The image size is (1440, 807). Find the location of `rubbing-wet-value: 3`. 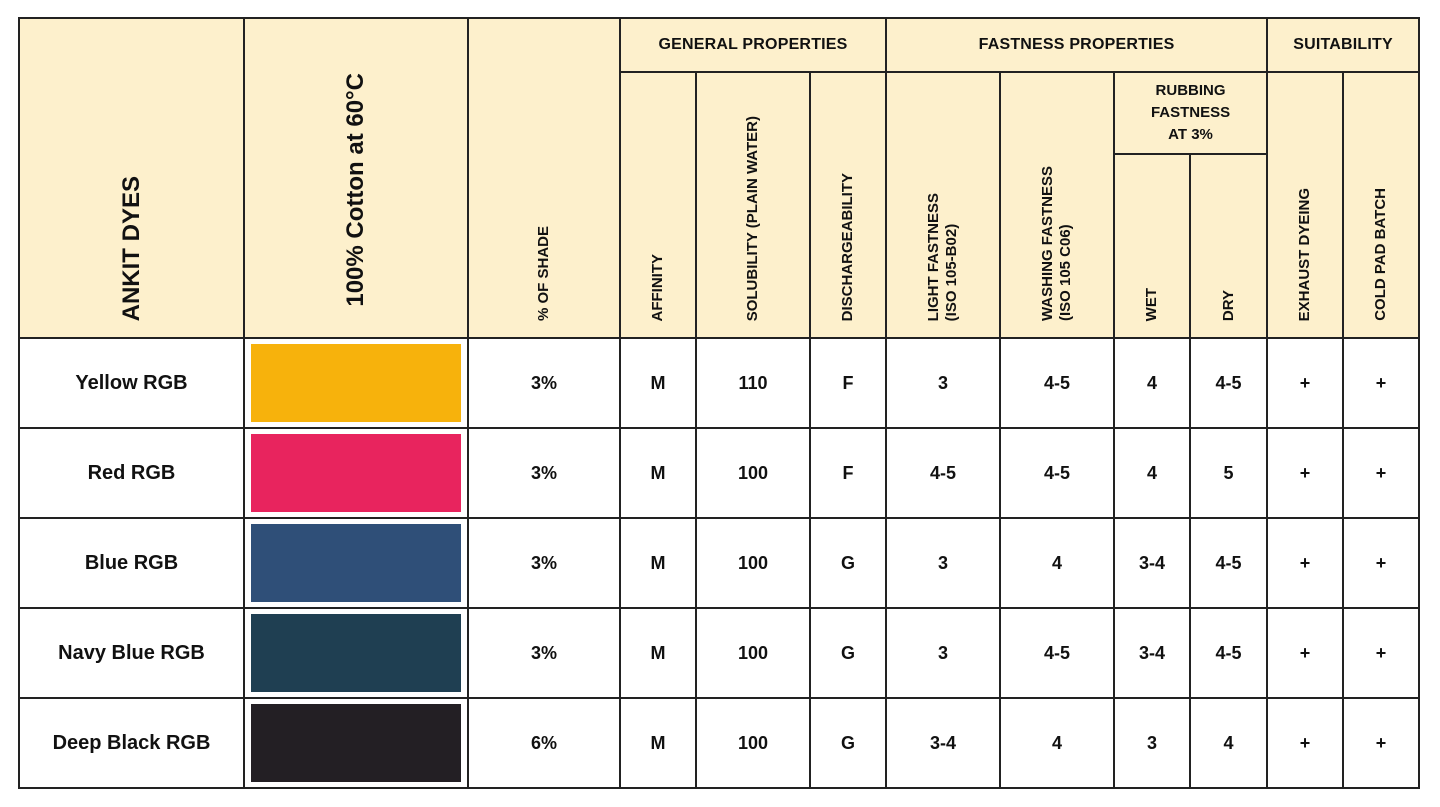

rubbing-wet-value: 3 is located at coordinates (1152, 743).